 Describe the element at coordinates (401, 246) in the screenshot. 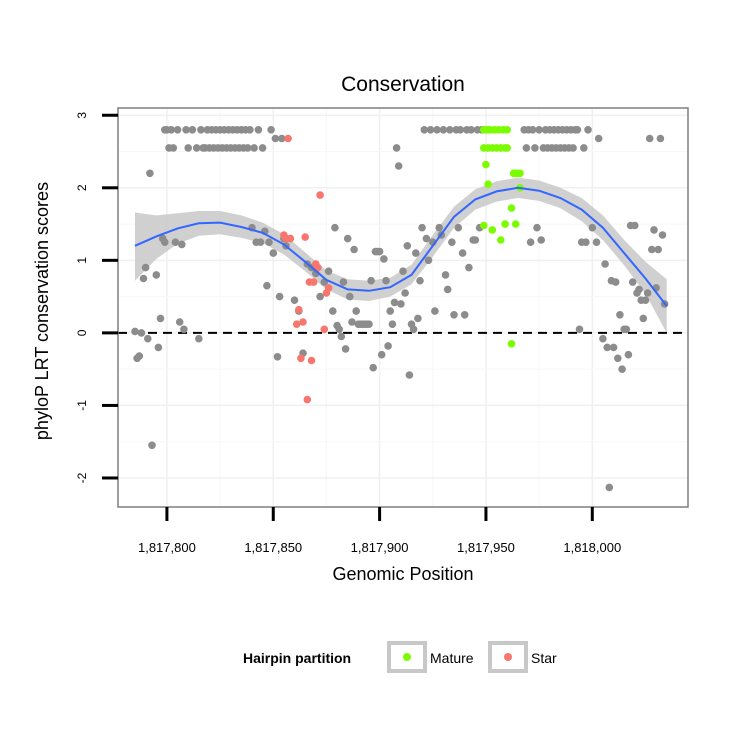

I see `smooth-line` at that location.